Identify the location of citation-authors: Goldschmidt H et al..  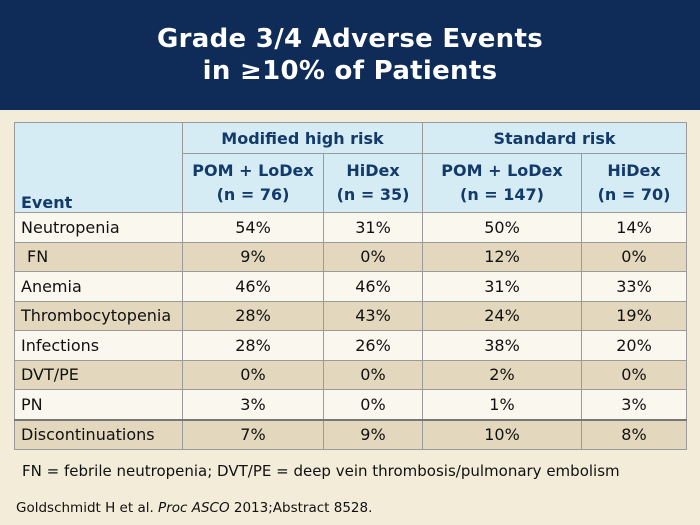
(87, 508).